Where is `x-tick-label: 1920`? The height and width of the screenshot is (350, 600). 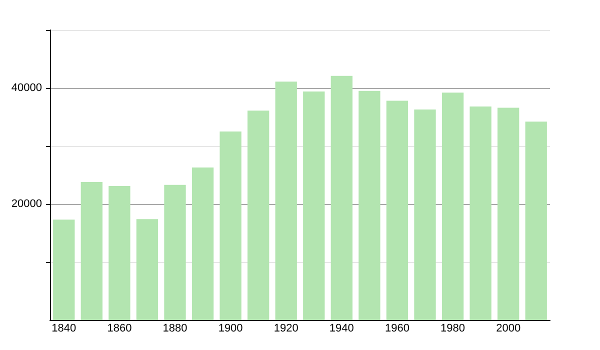
x-tick-label: 1920 is located at coordinates (286, 328).